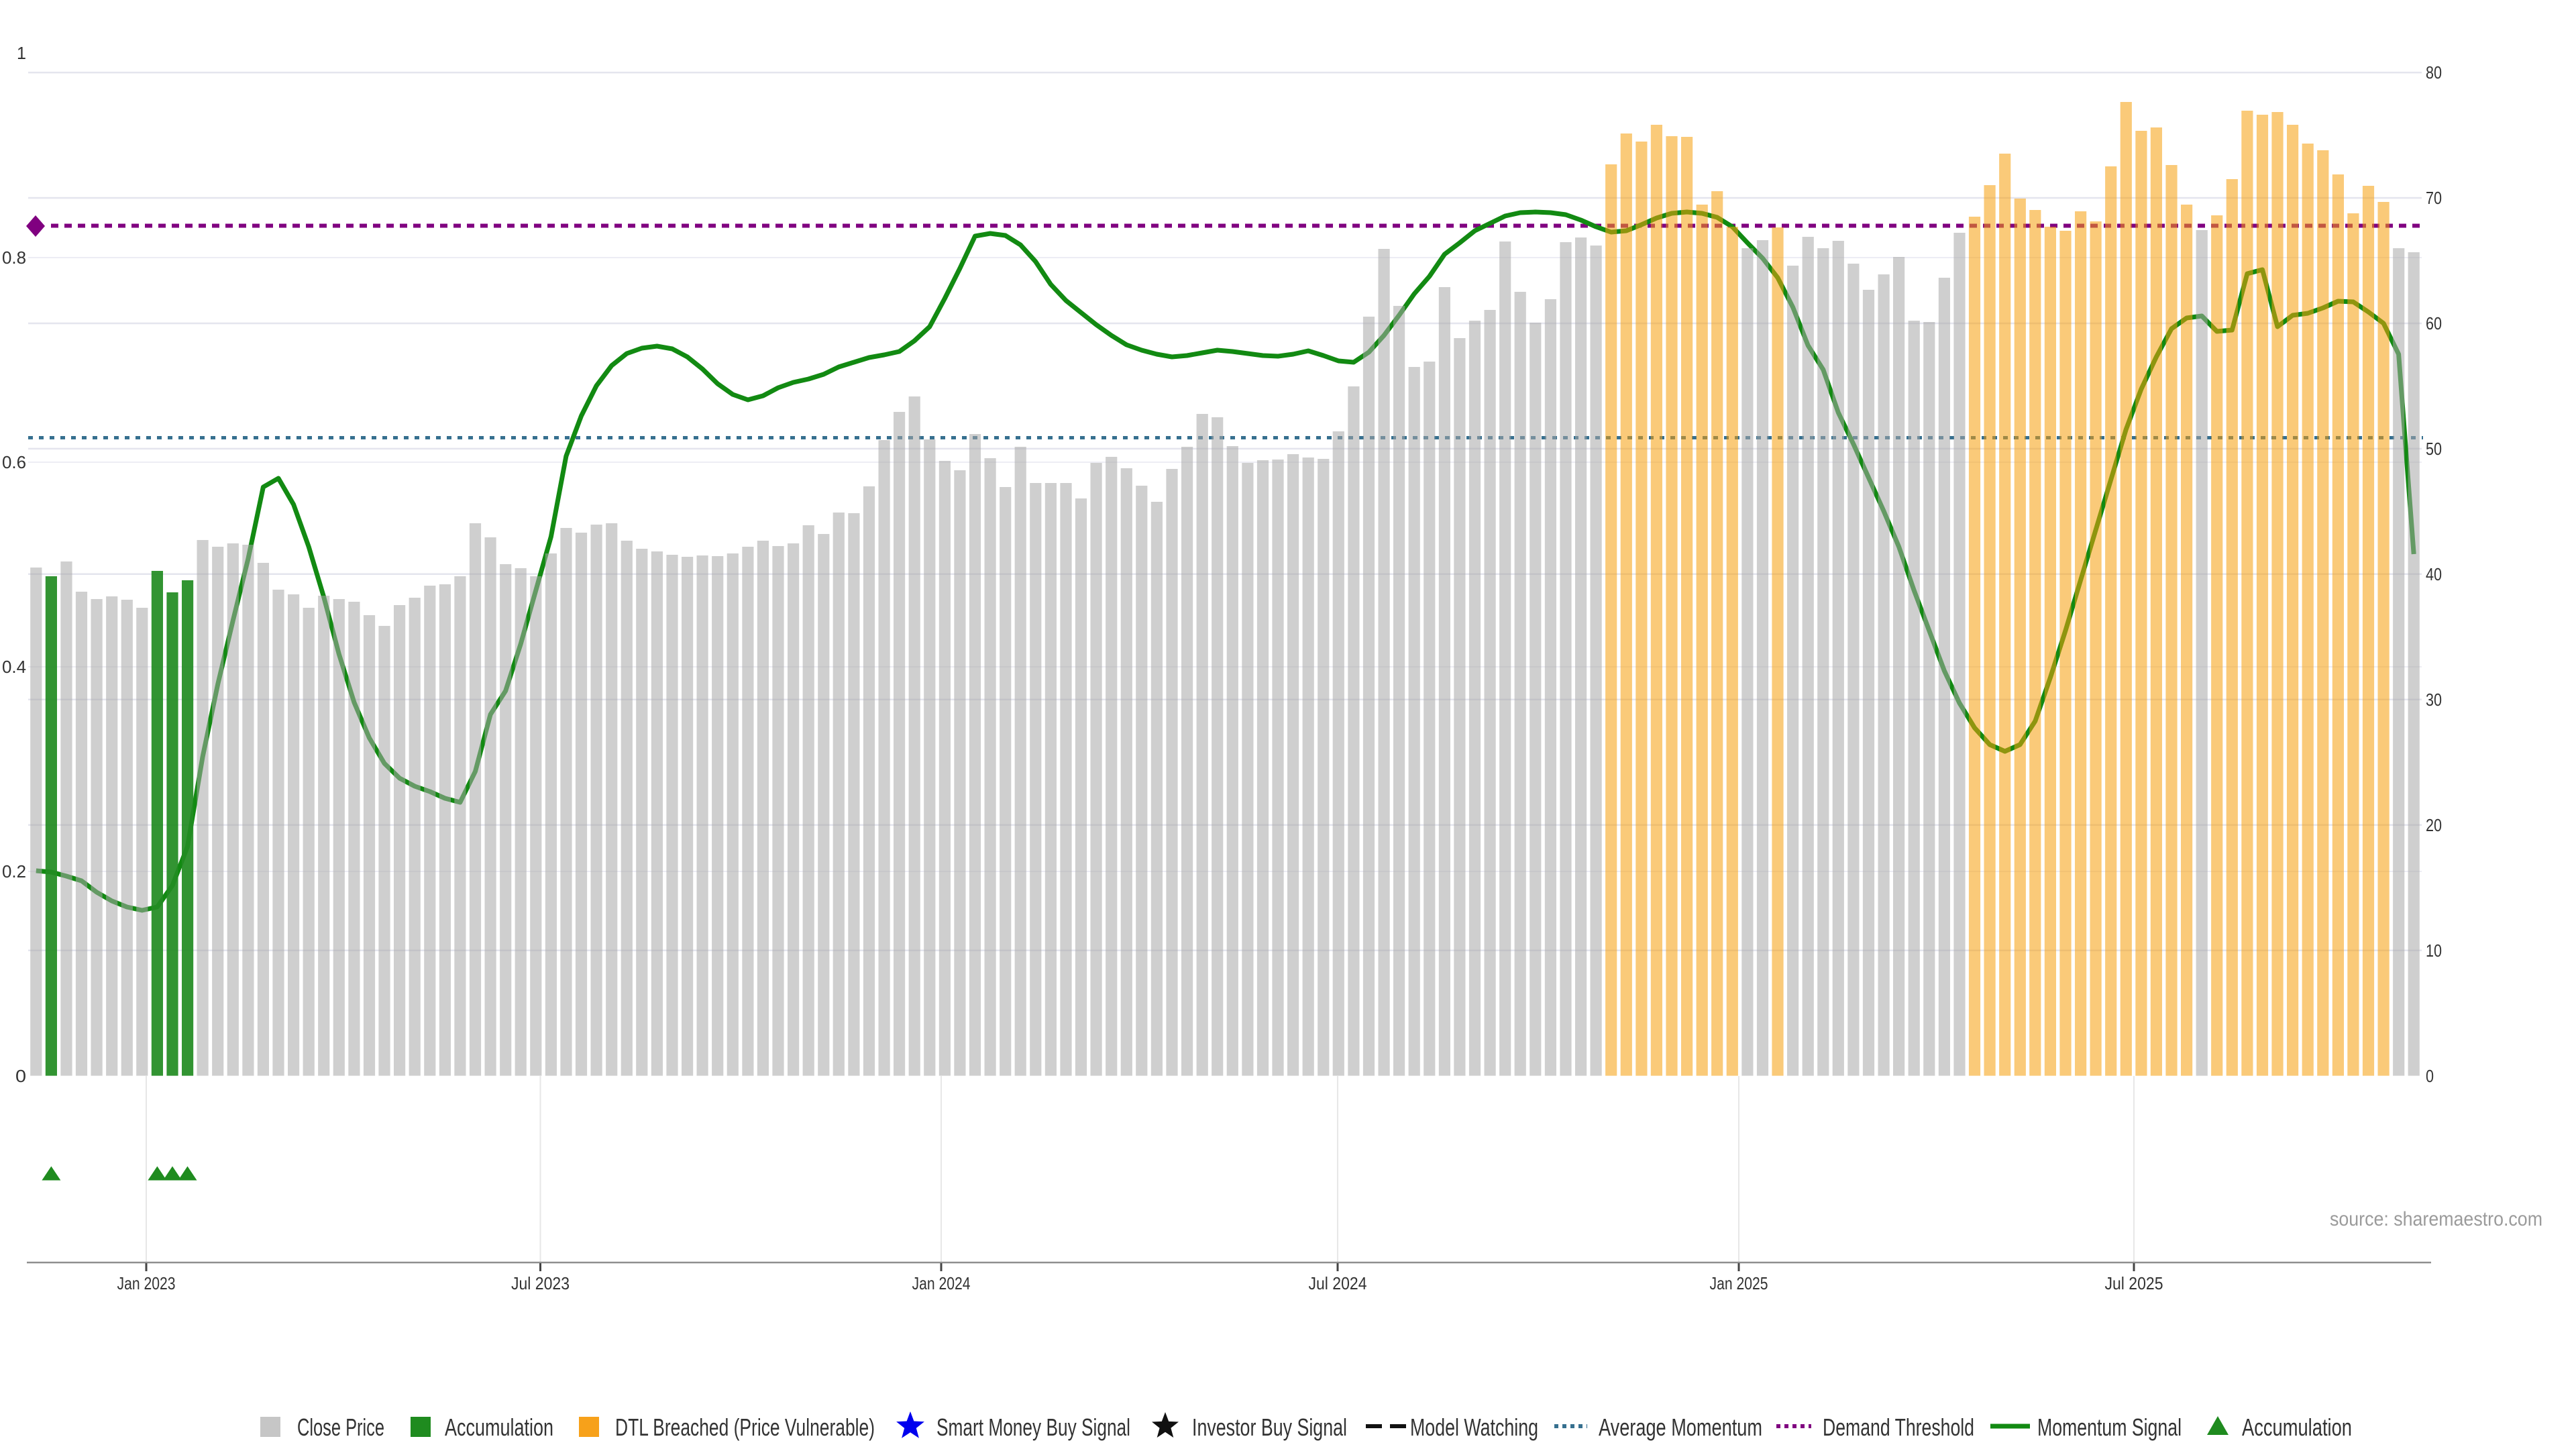 This screenshot has width=2576, height=1449. What do you see at coordinates (2436, 1219) in the screenshot?
I see `svg-text: source: sharemaestro.com` at bounding box center [2436, 1219].